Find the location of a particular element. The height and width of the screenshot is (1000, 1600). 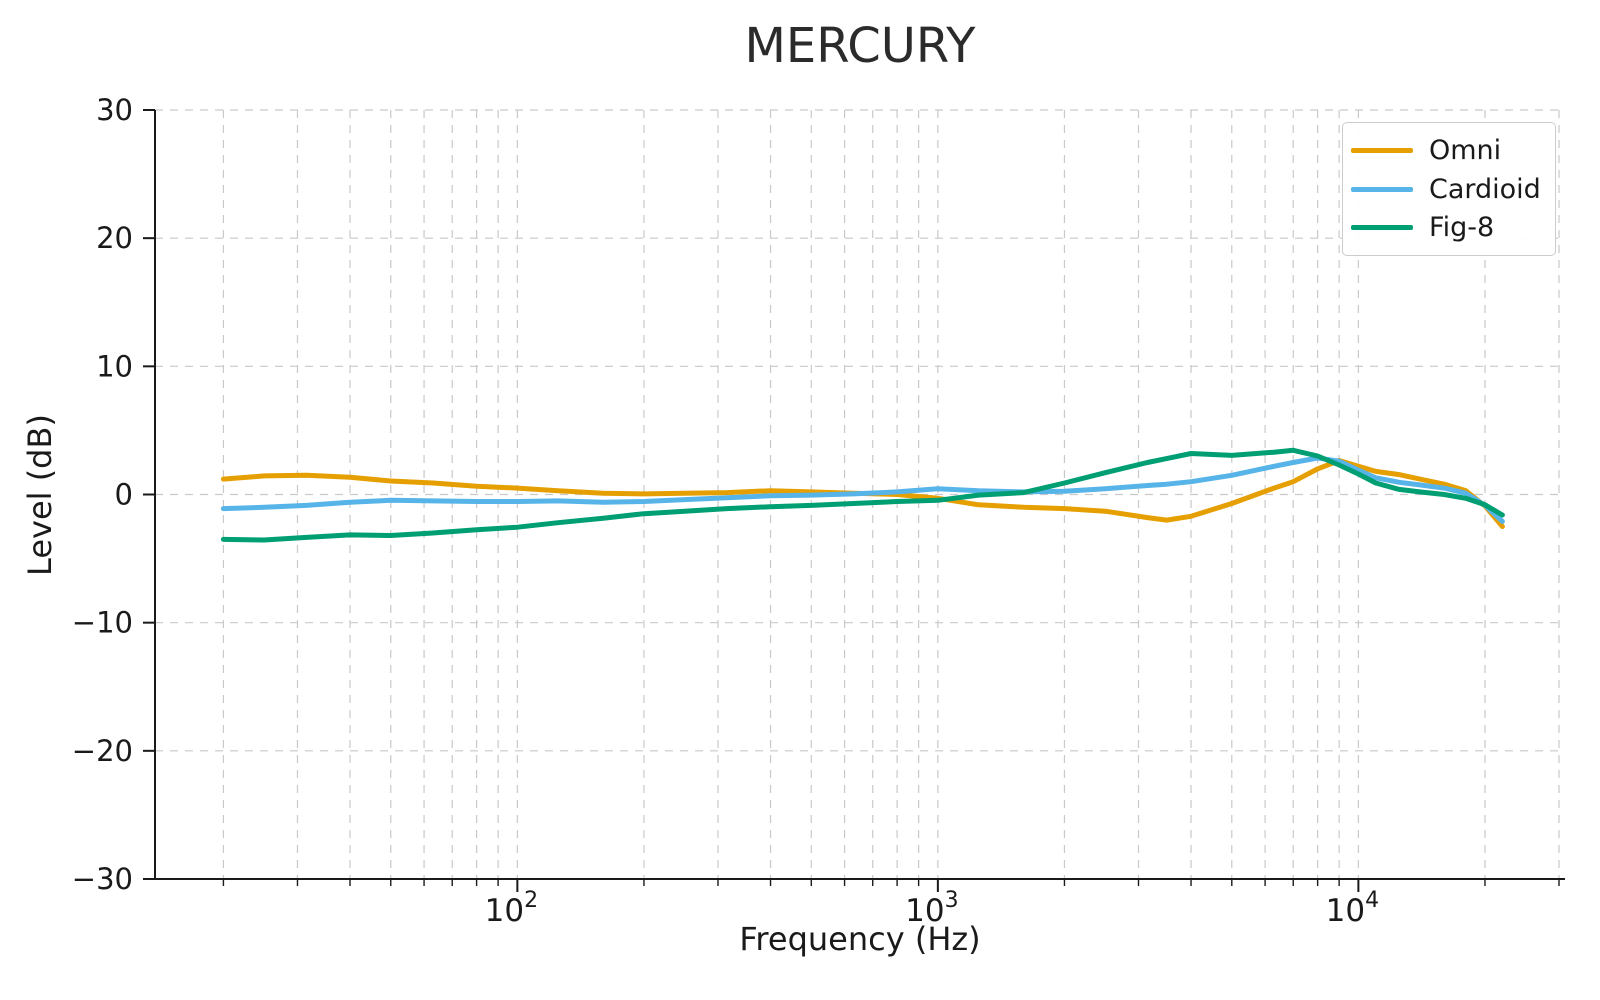

legend-swatch-cardioid is located at coordinates (1382, 189).